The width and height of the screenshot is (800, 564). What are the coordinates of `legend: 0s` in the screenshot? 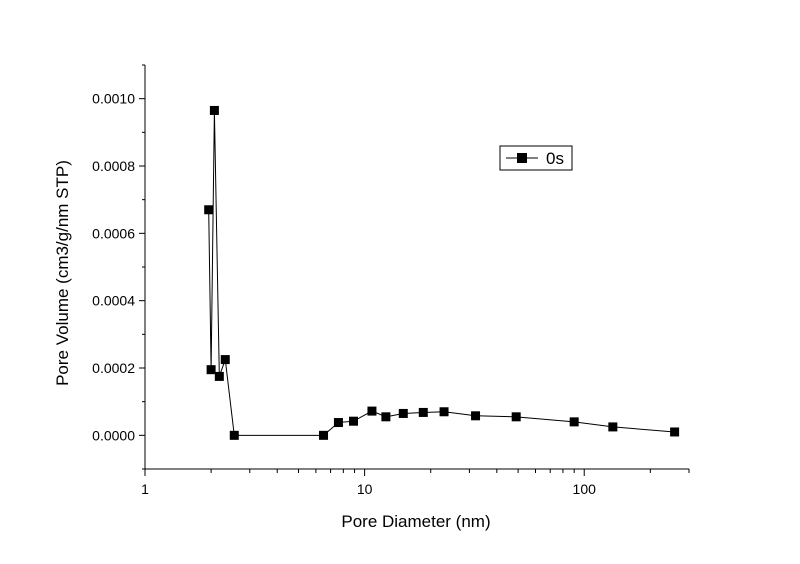 It's located at (536, 158).